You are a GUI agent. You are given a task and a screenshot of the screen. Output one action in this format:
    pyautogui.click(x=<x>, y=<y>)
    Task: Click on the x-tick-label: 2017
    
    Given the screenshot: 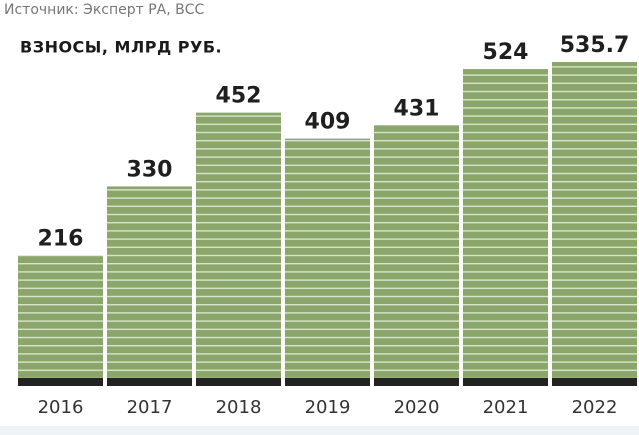 What is the action you would take?
    pyautogui.click(x=150, y=407)
    